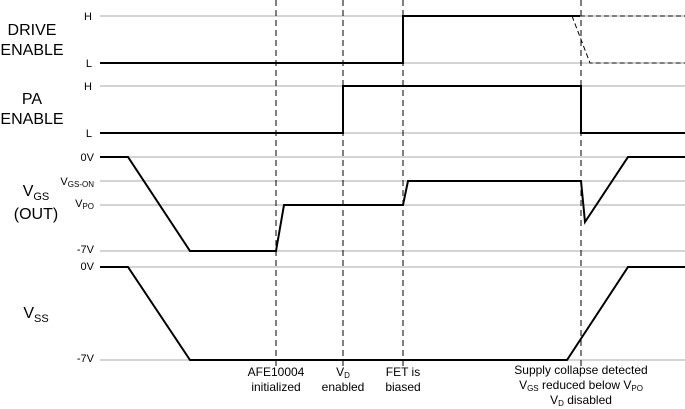 The height and width of the screenshot is (409, 685). What do you see at coordinates (276, 372) in the screenshot?
I see `event-label: AFE10004` at bounding box center [276, 372].